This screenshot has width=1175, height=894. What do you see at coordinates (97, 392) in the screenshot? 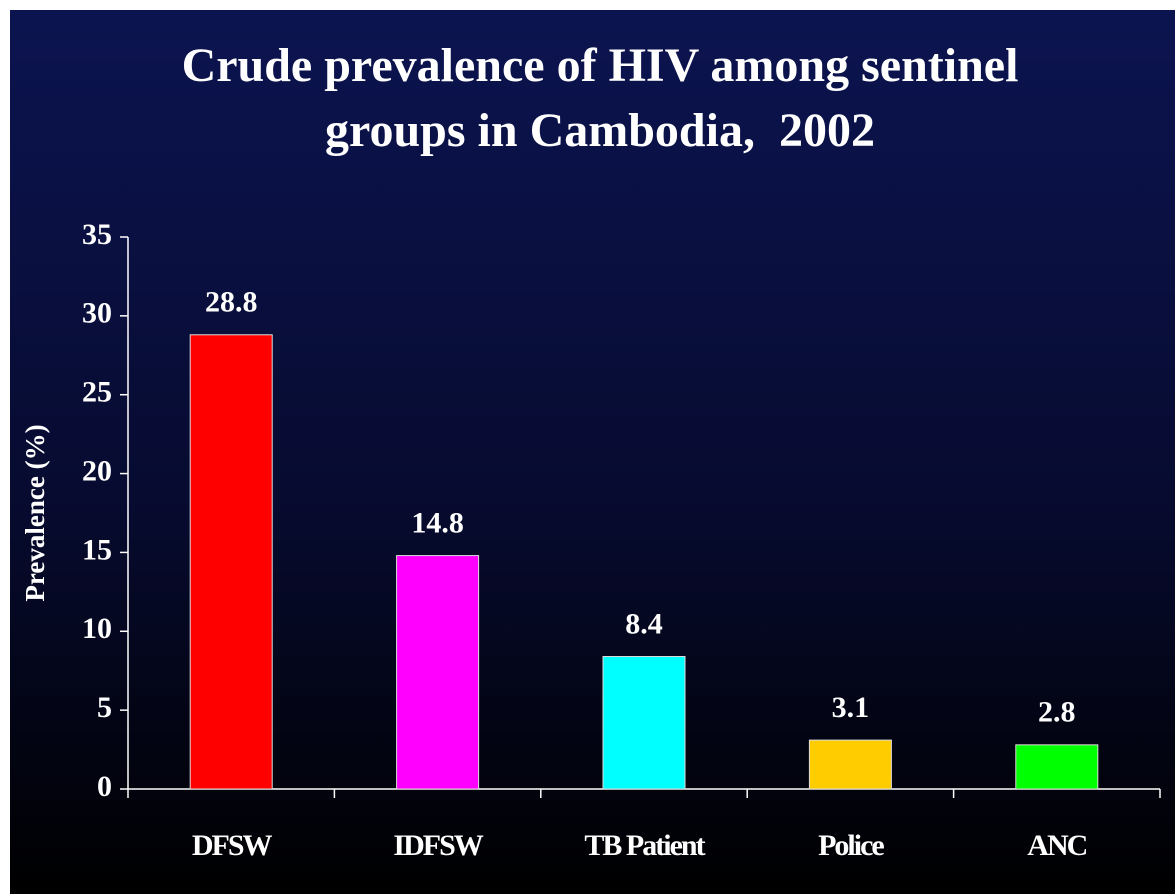
I see `y-tick-label: 25` at bounding box center [97, 392].